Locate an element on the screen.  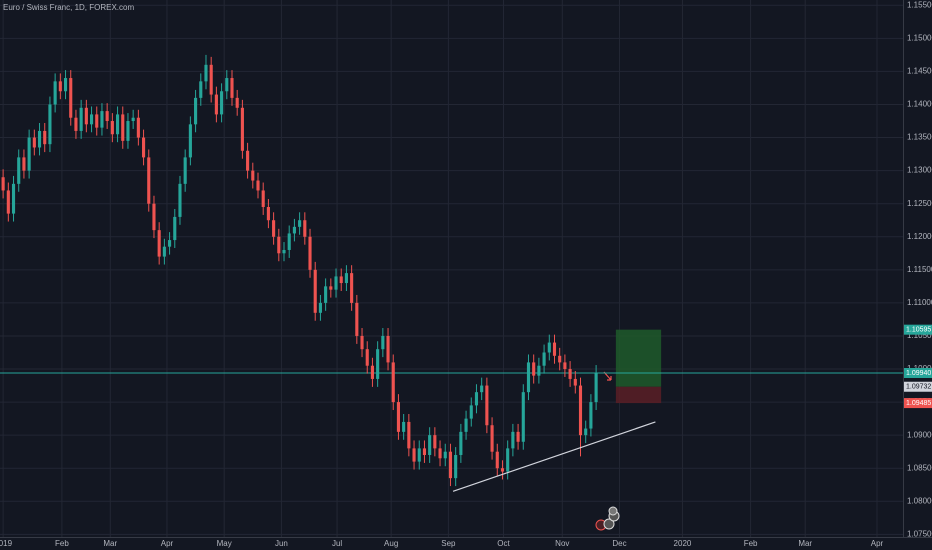
x-tick-label: Dec is located at coordinates (619, 543).